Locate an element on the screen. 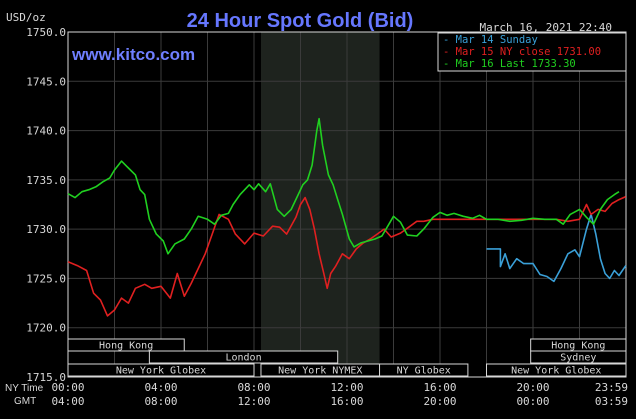 This screenshot has width=636, height=419. y-tick-label: 1740.0 is located at coordinates (46, 131).